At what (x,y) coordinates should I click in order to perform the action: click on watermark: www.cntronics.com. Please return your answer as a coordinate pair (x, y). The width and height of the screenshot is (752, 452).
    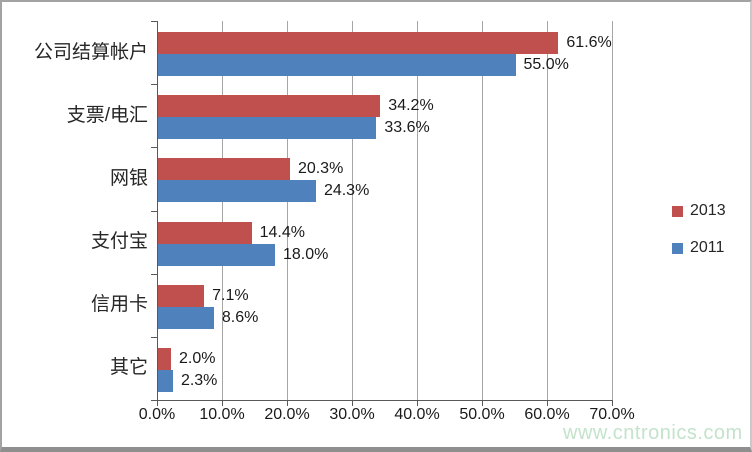
    Looking at the image, I should click on (653, 433).